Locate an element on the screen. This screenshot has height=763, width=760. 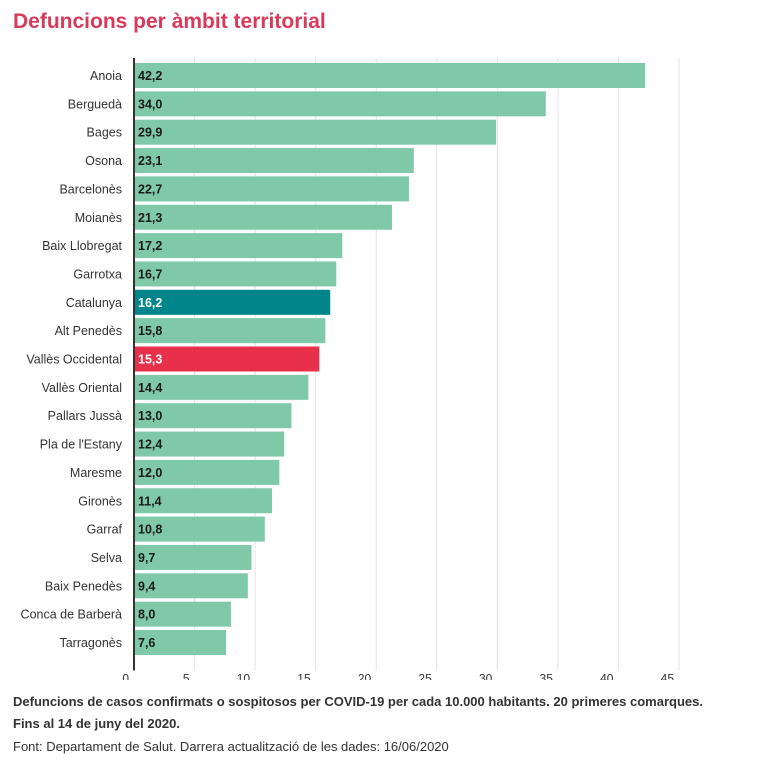
value-label: 34,0 is located at coordinates (150, 104).